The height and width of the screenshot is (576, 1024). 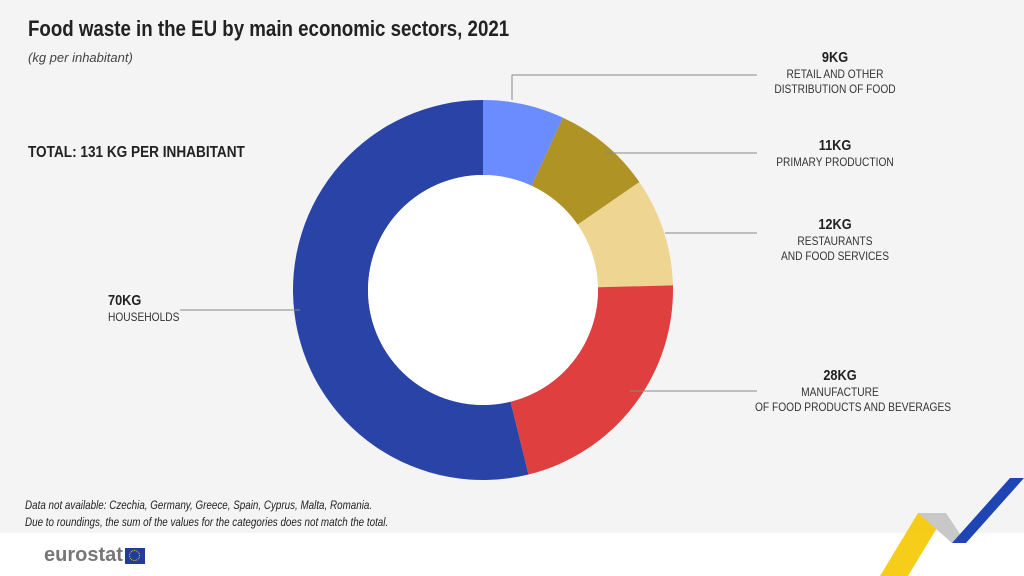 What do you see at coordinates (136, 152) in the screenshot?
I see `total-label: TOTAL: 131 KG PER INHABITANT` at bounding box center [136, 152].